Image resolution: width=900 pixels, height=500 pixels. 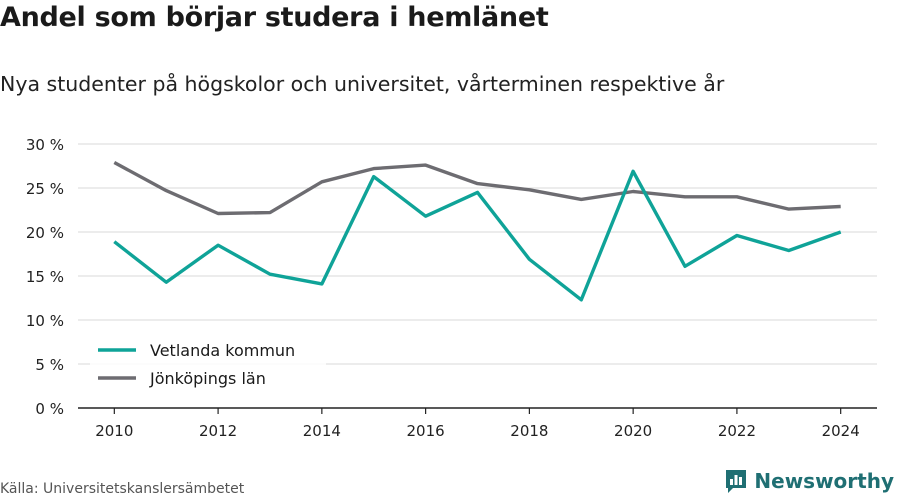 I want to click on x-tick-label: 2020, so click(x=633, y=431).